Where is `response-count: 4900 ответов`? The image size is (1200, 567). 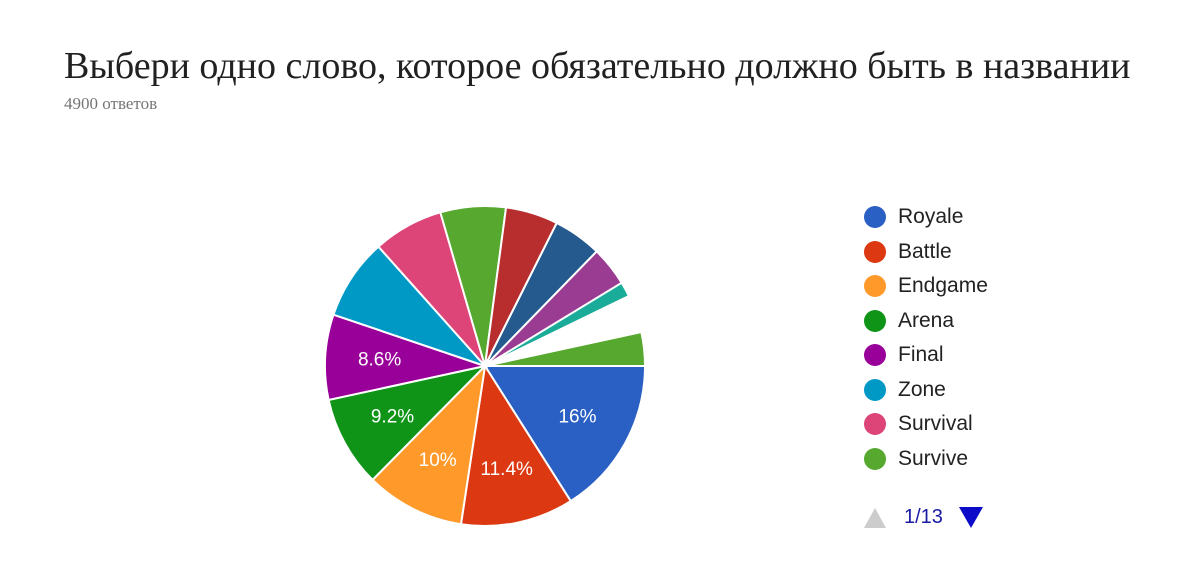 response-count: 4900 ответов is located at coordinates (111, 103).